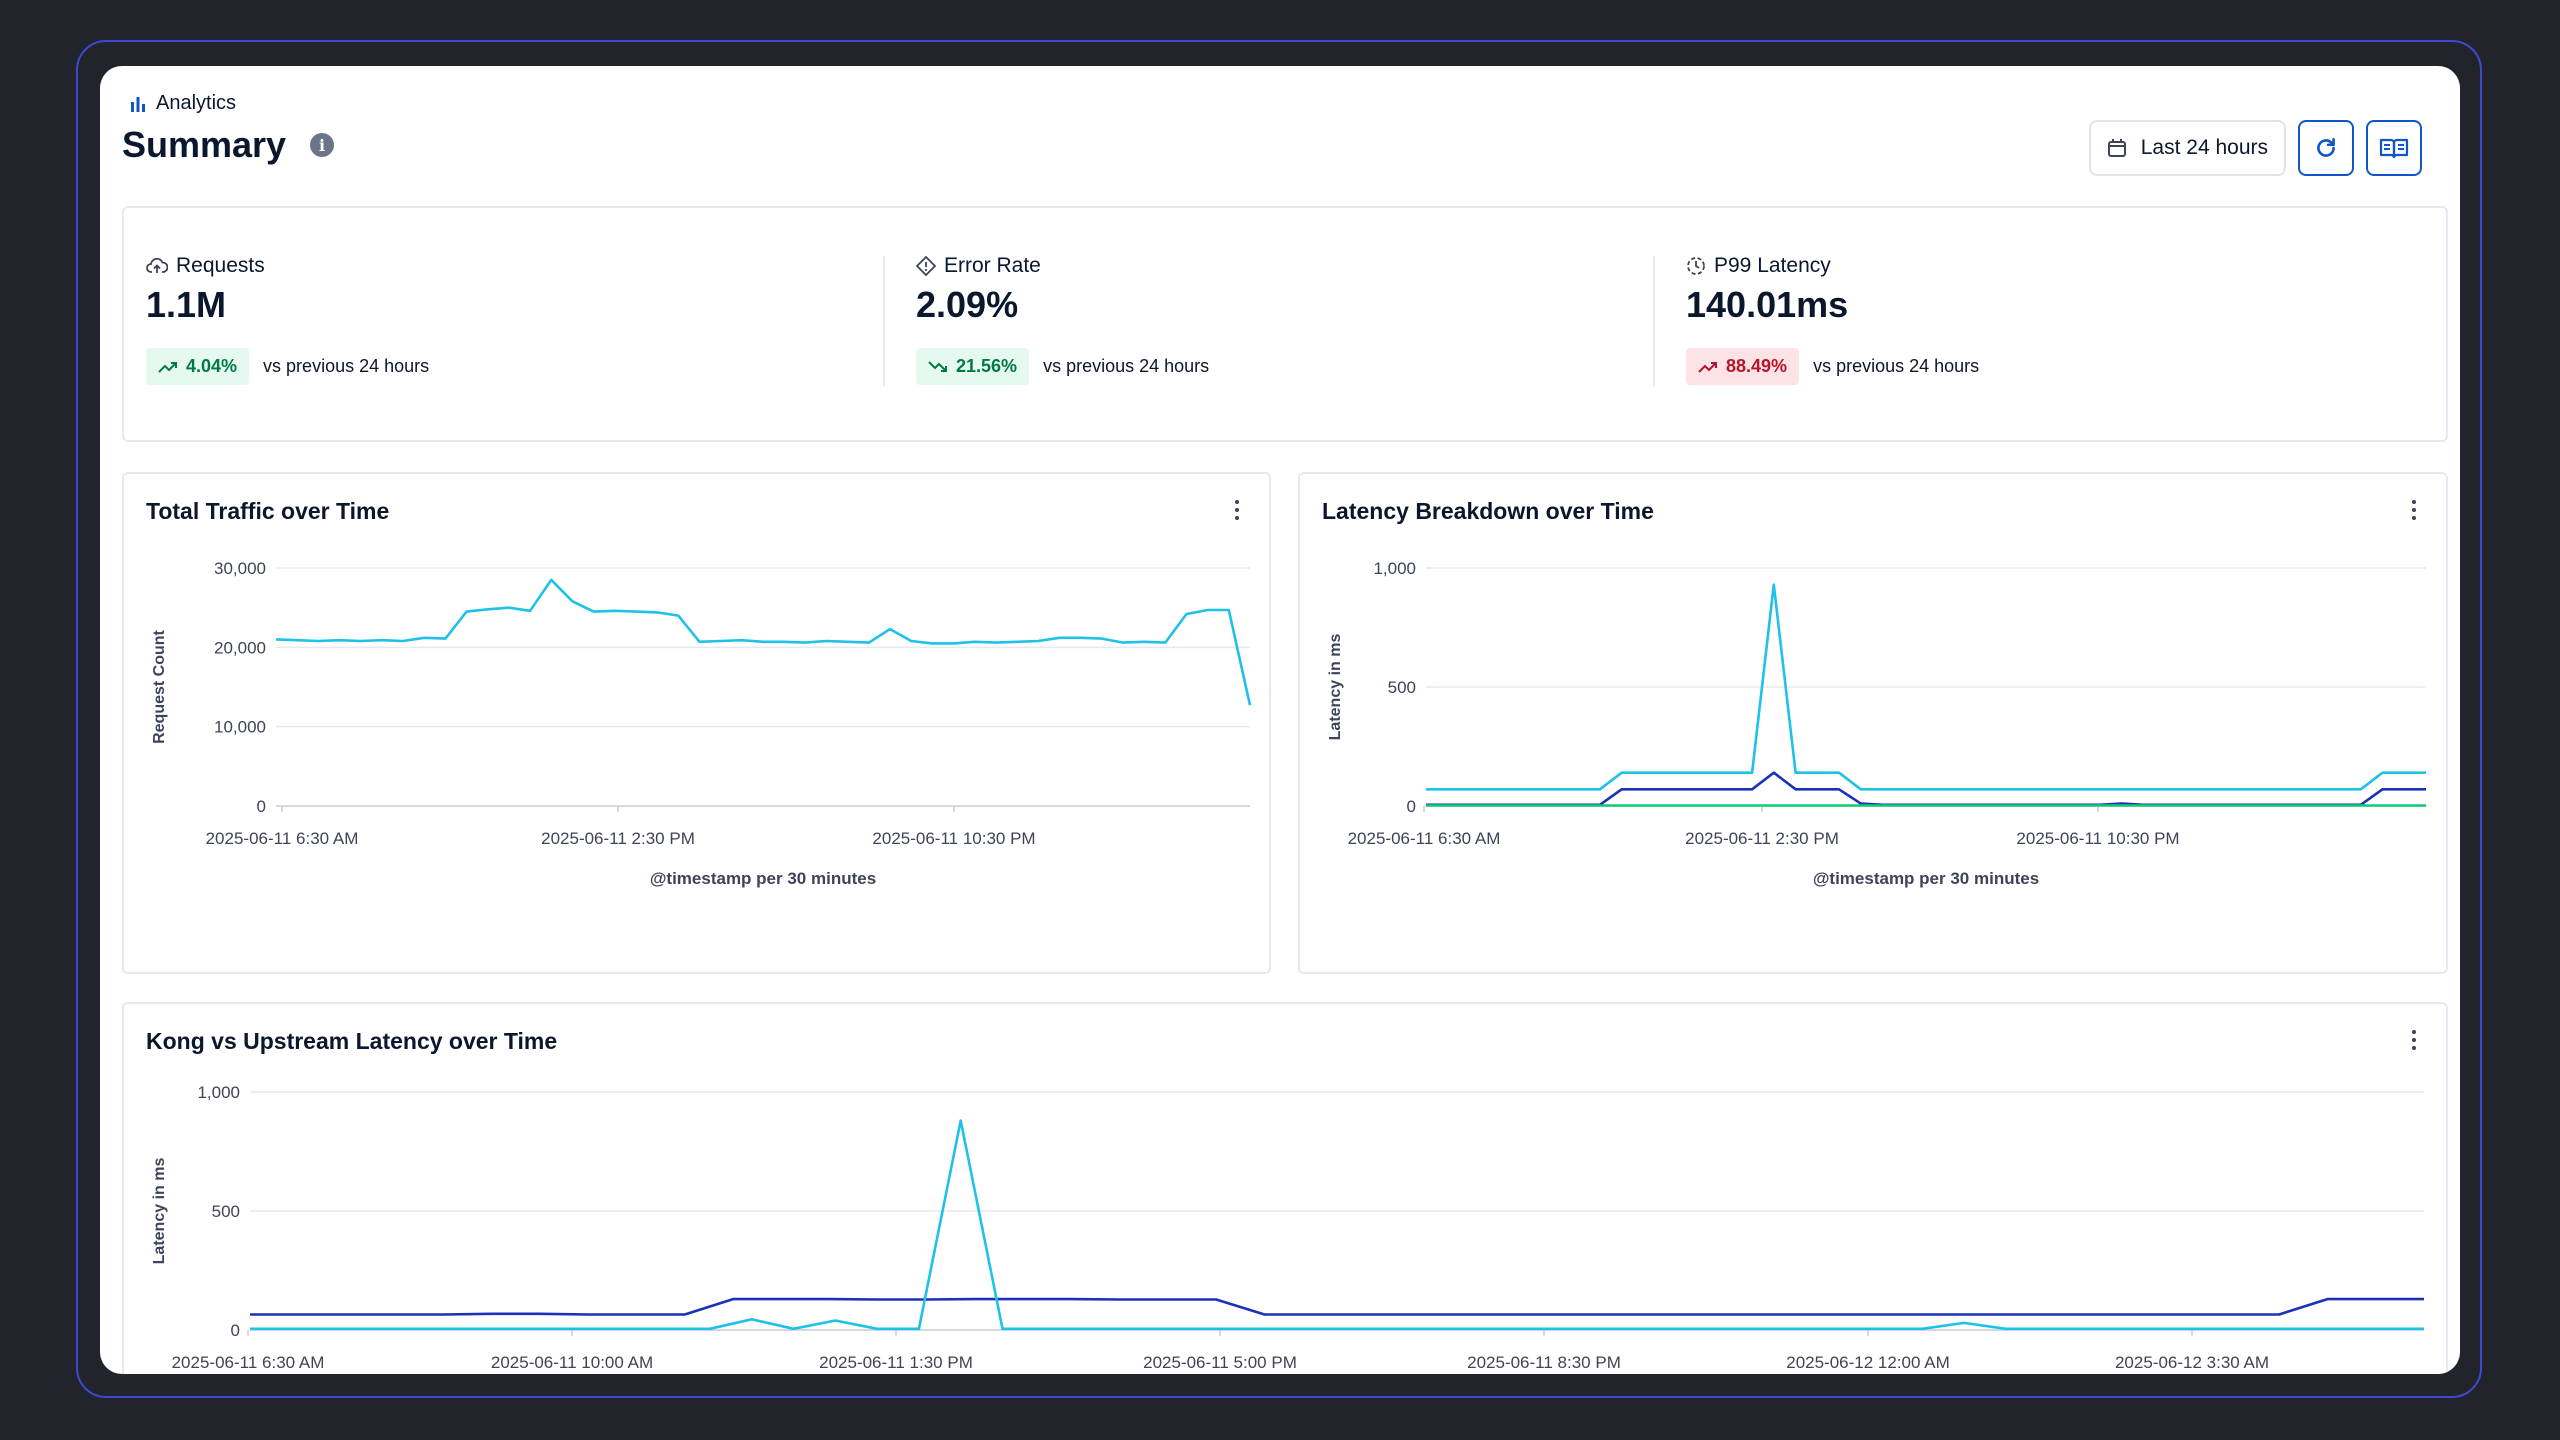 This screenshot has width=2560, height=1440. Describe the element at coordinates (1757, 366) in the screenshot. I see `delta-value: 88.49%` at that location.